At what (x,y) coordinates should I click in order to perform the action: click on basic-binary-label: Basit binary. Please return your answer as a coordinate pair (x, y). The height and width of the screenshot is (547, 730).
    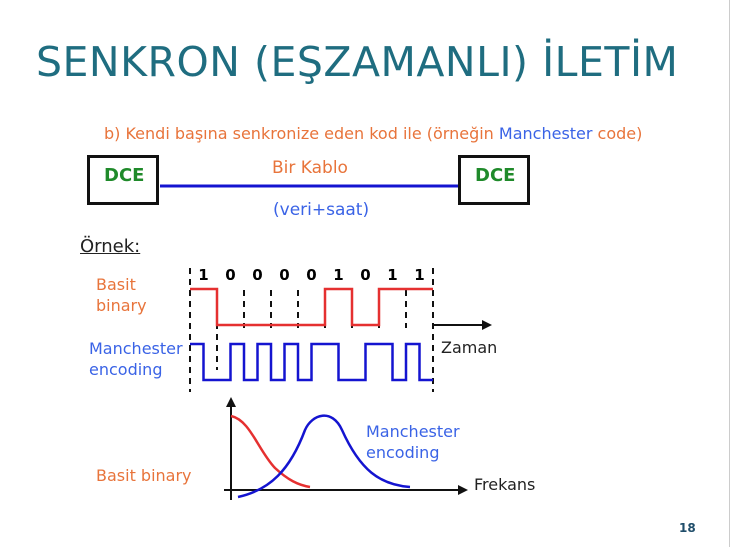
    Looking at the image, I should click on (121, 295).